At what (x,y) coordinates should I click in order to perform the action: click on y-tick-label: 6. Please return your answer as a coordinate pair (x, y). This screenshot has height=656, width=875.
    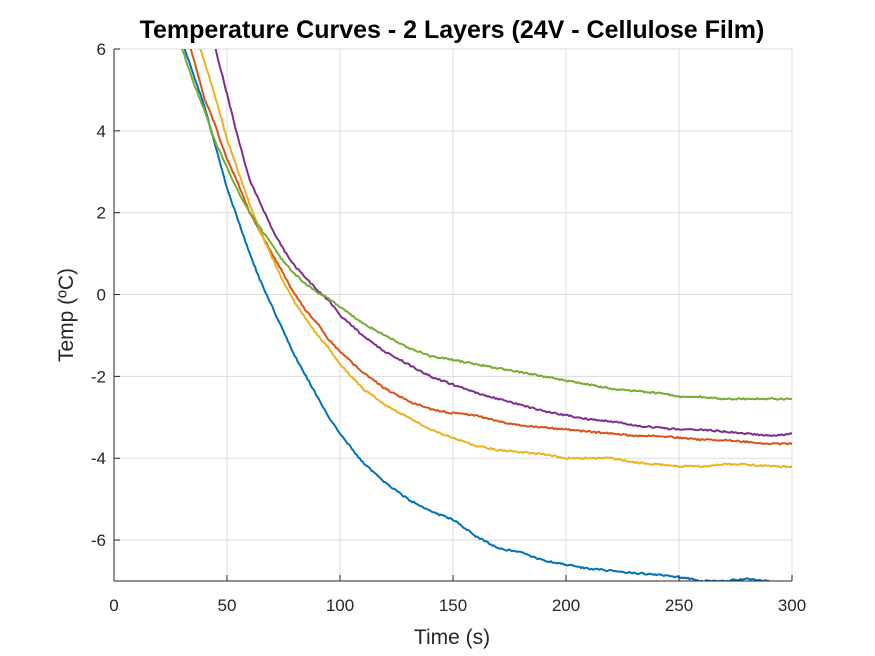
    Looking at the image, I should click on (101, 49).